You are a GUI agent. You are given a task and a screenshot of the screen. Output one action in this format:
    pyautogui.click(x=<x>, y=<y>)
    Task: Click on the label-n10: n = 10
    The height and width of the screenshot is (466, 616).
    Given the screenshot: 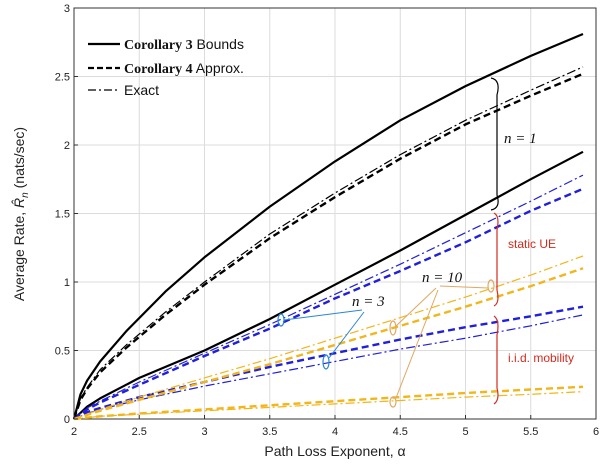 What is the action you would take?
    pyautogui.click(x=442, y=278)
    